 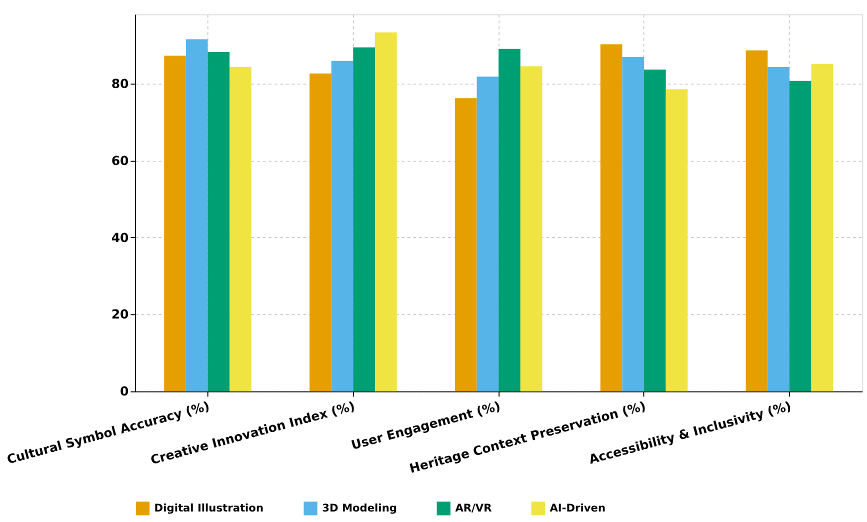 I want to click on y-tick-label: 80, so click(x=120, y=83).